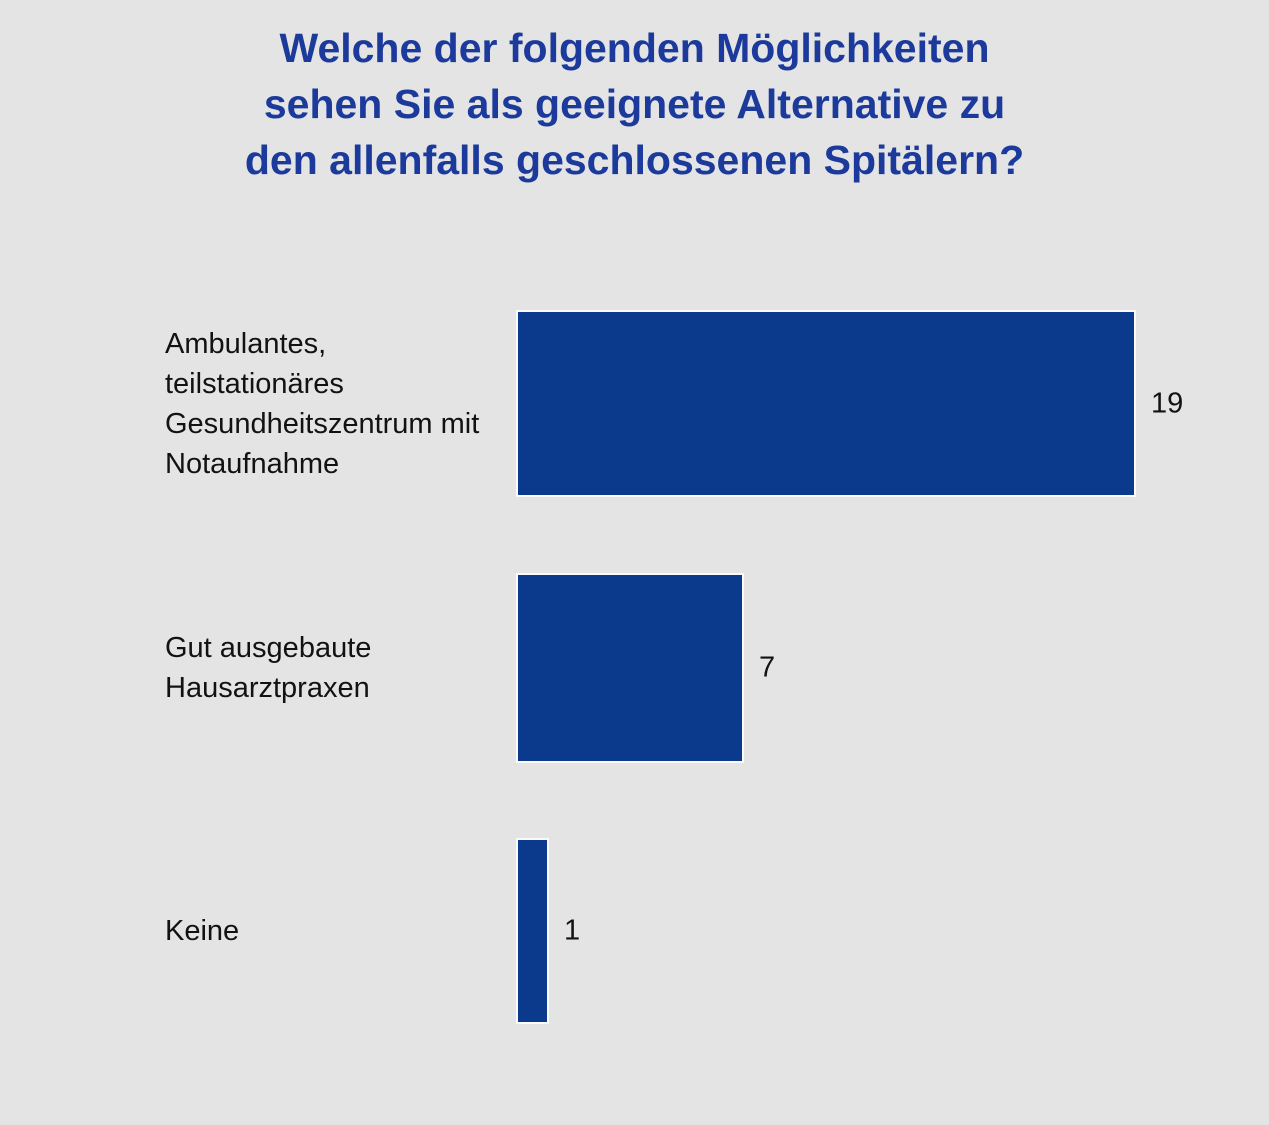  I want to click on value-label: 7, so click(767, 667).